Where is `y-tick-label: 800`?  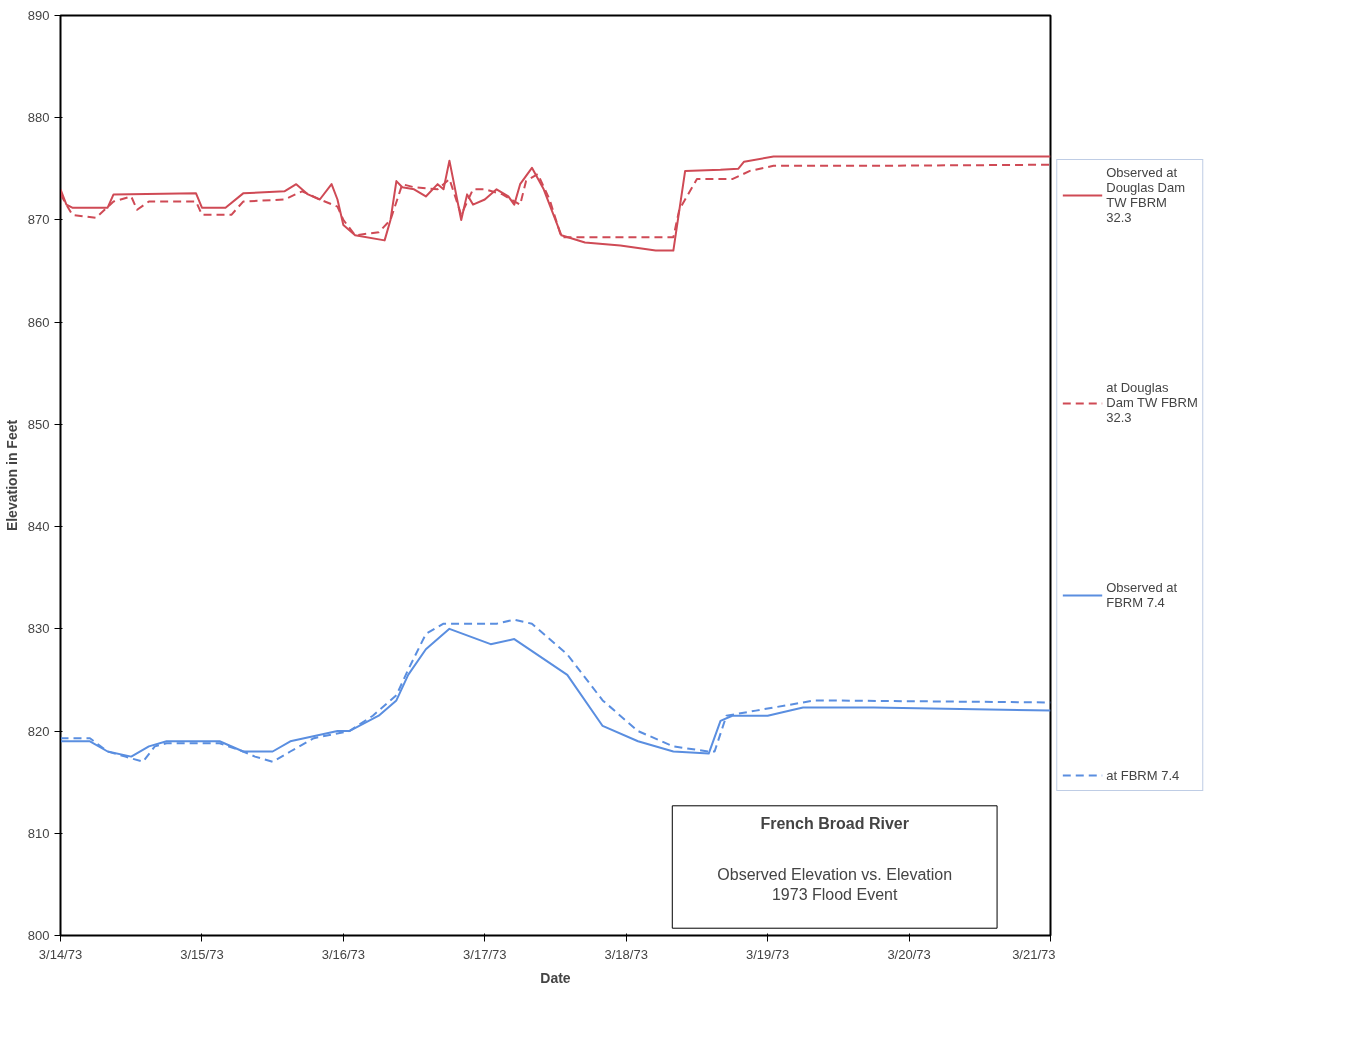
y-tick-label: 800 is located at coordinates (38, 935).